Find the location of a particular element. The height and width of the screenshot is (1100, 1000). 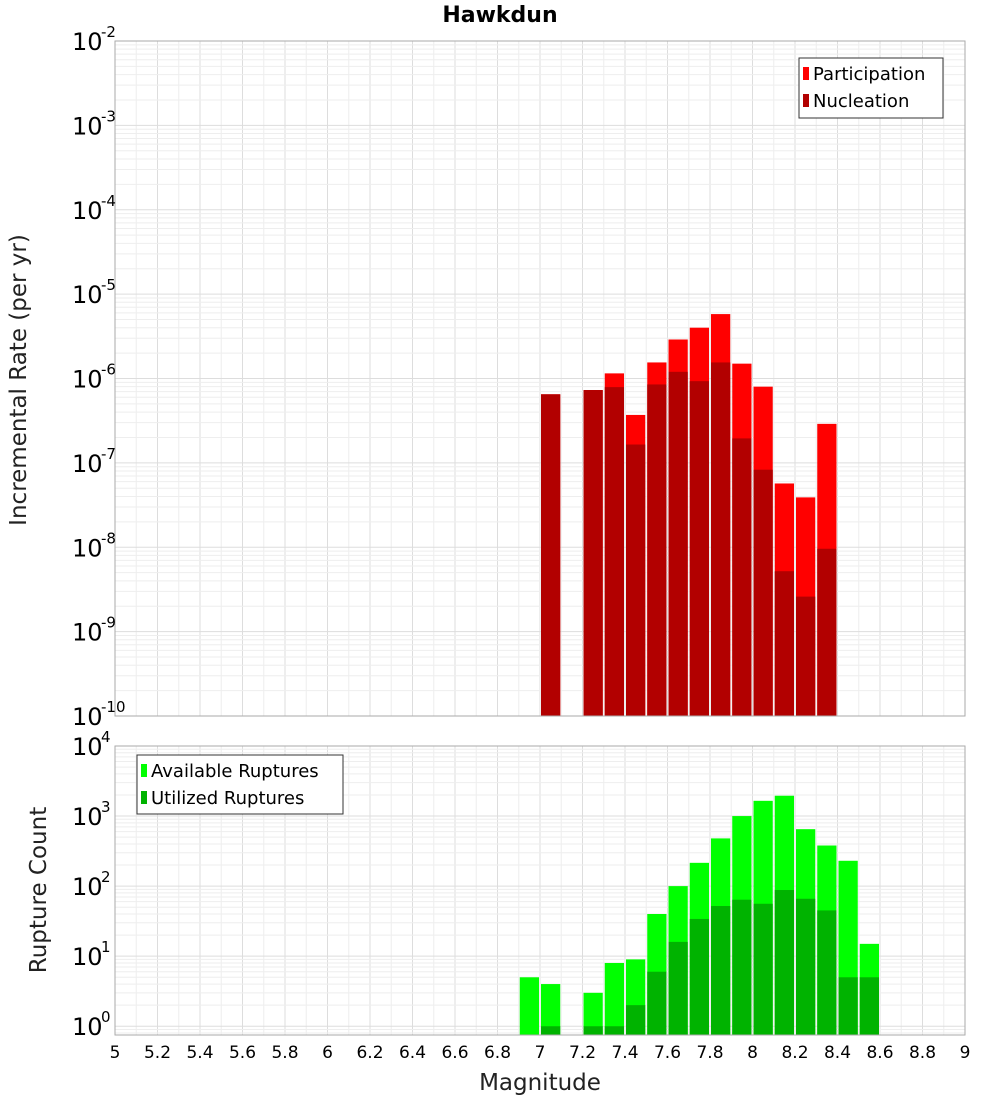

x-tick-label: 6 is located at coordinates (327, 1053).